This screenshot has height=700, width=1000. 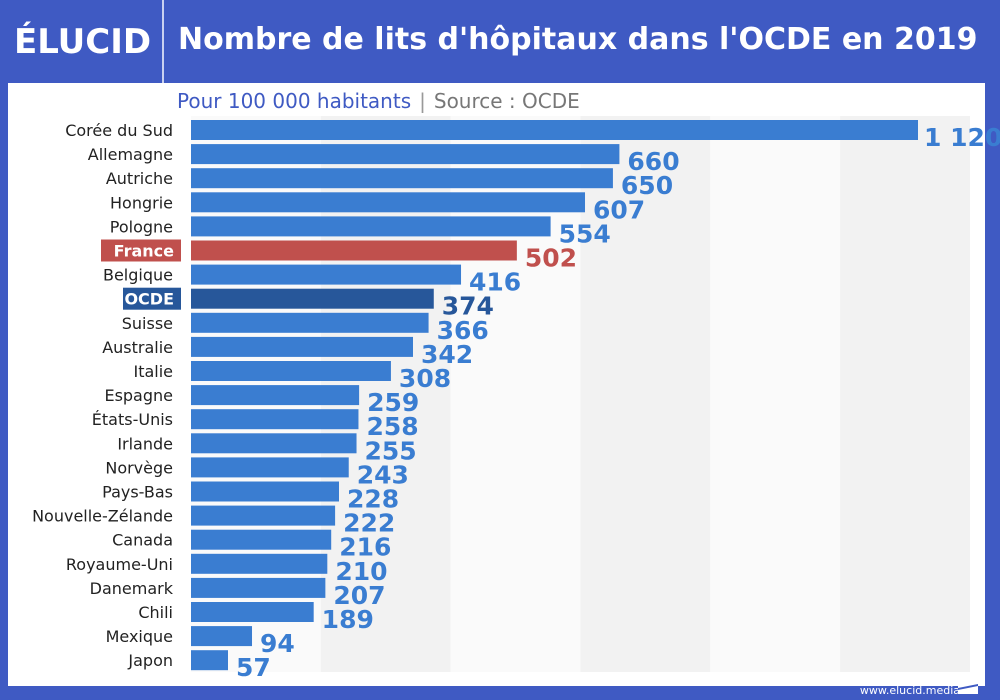 What do you see at coordinates (142, 540) in the screenshot?
I see `category-label: Canada` at bounding box center [142, 540].